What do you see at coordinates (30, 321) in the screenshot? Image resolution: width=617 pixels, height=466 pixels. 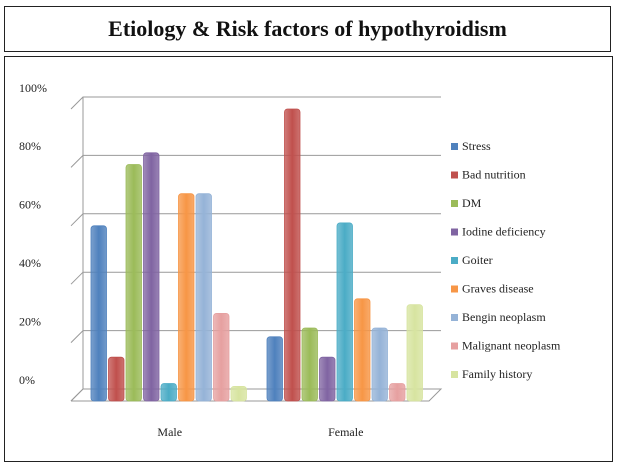 I see `y-tick-label: 20%` at bounding box center [30, 321].